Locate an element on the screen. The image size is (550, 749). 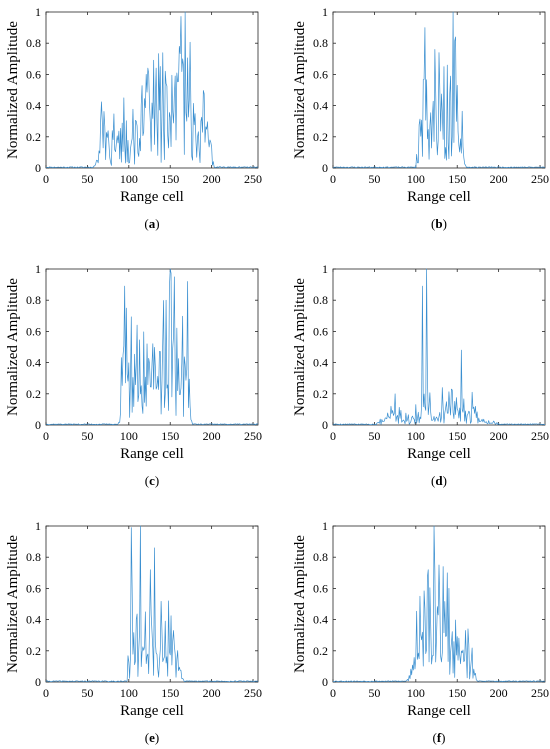
panel-label-part: a is located at coordinates (152, 223).